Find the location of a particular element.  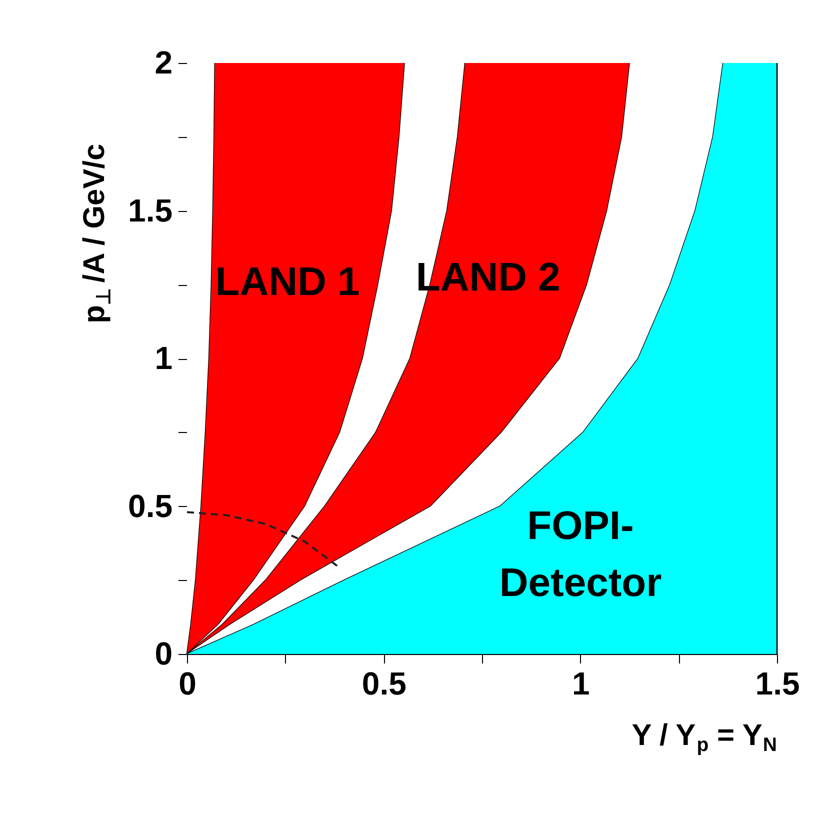

y-axis-title: p⊥ /A / GeV/c is located at coordinates (96, 234).